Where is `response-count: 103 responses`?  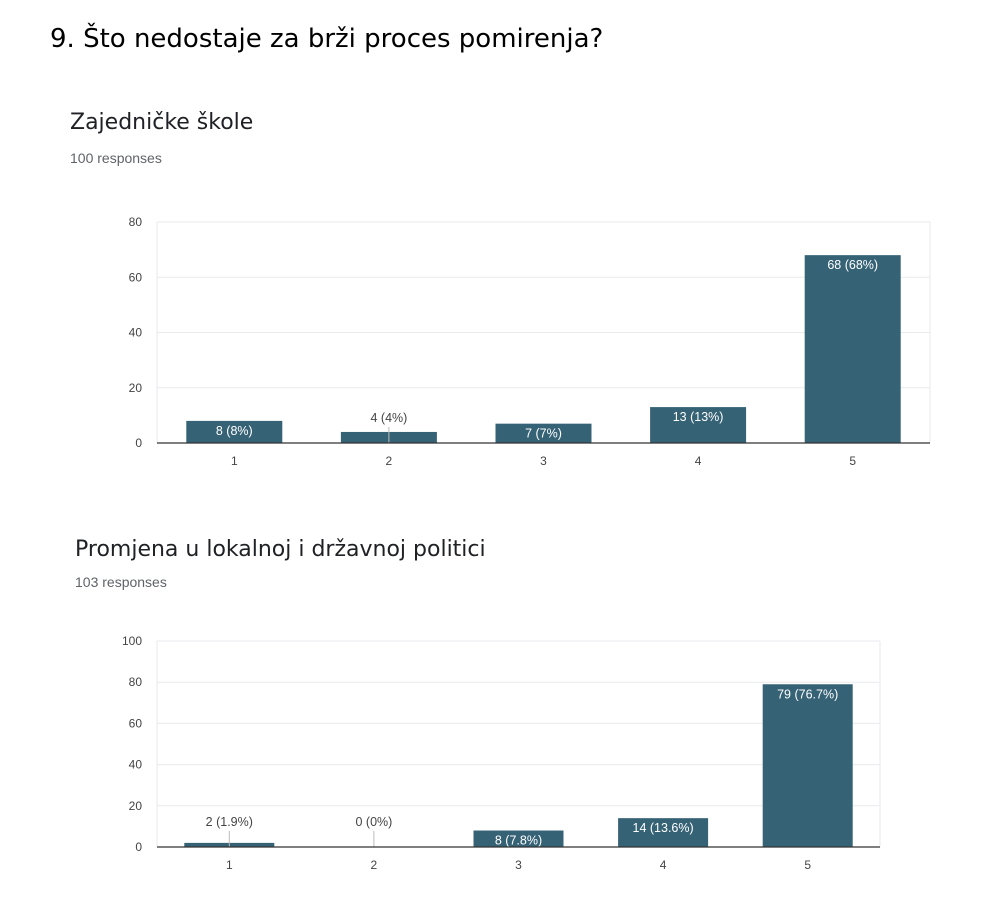 response-count: 103 responses is located at coordinates (121, 582).